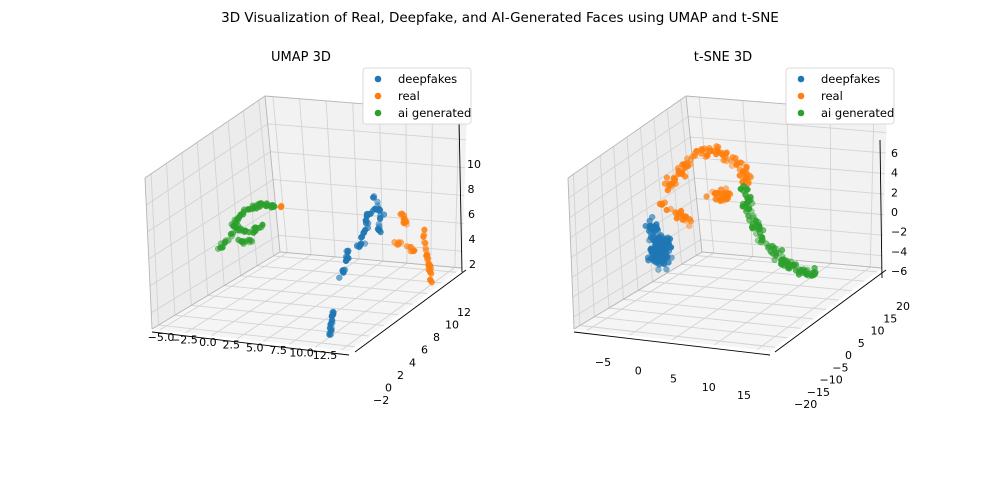  I want to click on umap-y-tick-label: 2, so click(400, 375).